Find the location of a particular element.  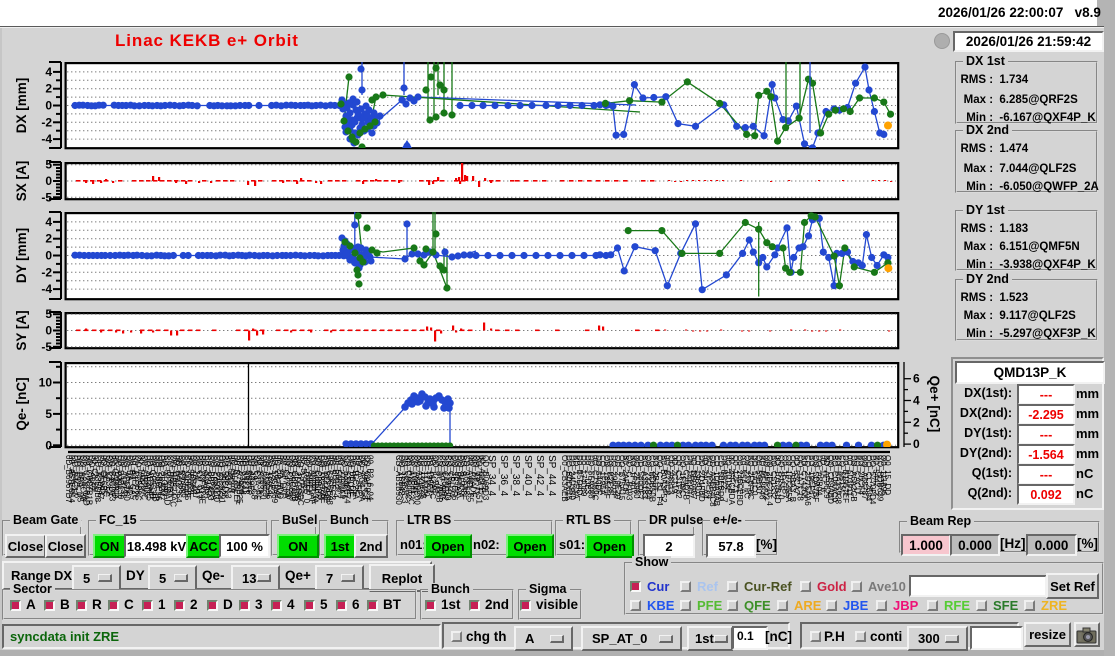

svg-text: DO_2296E6 is located at coordinates (344, 477).